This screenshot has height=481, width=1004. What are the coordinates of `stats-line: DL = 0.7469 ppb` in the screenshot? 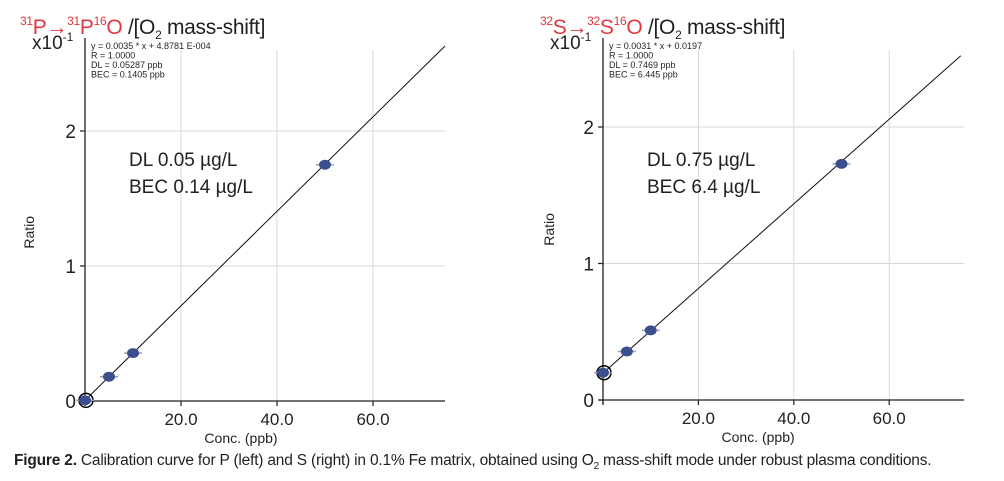 It's located at (642, 65).